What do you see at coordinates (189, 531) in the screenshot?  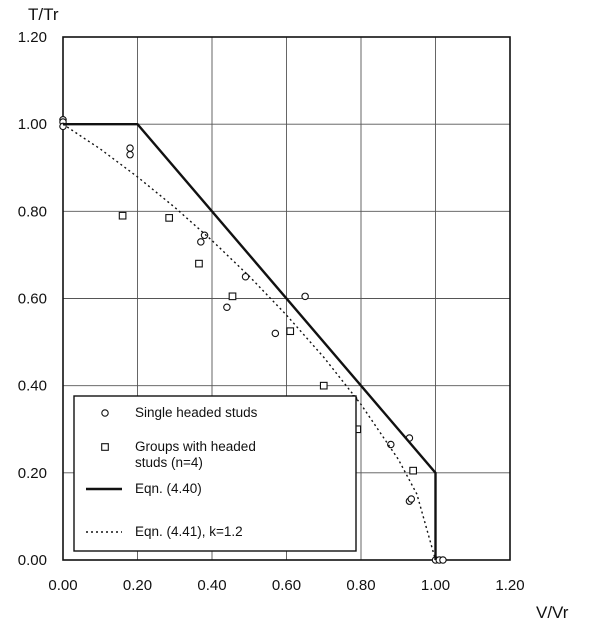 I see `legend-label: Eqn. (4.41), k=1.2` at bounding box center [189, 531].